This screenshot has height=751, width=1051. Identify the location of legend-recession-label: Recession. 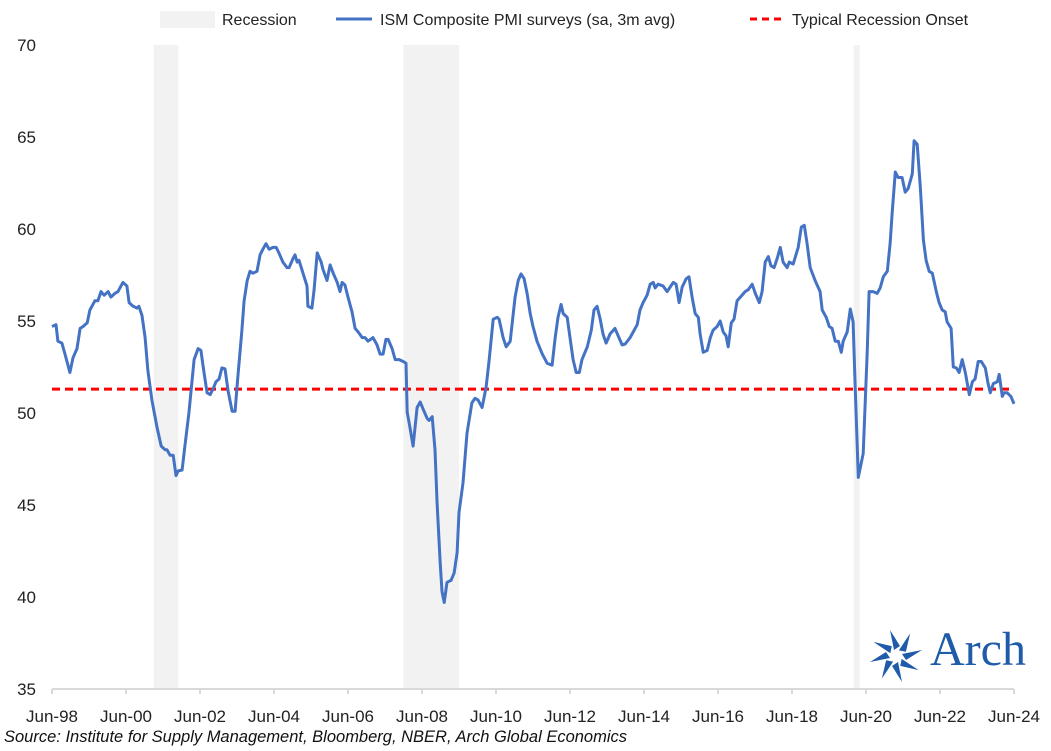
(259, 20).